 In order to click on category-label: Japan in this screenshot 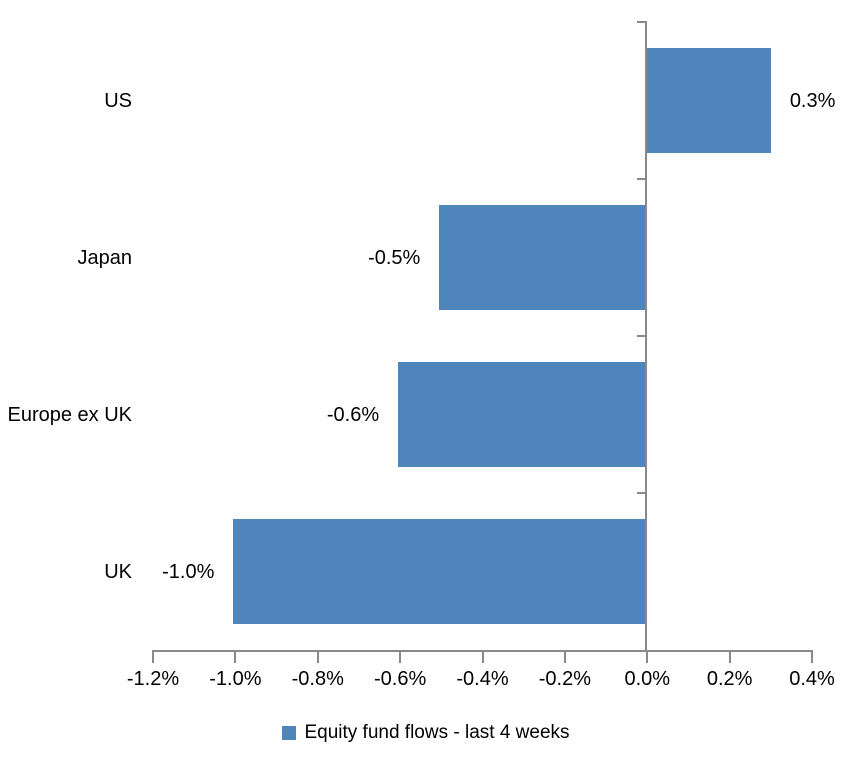, I will do `click(105, 257)`.